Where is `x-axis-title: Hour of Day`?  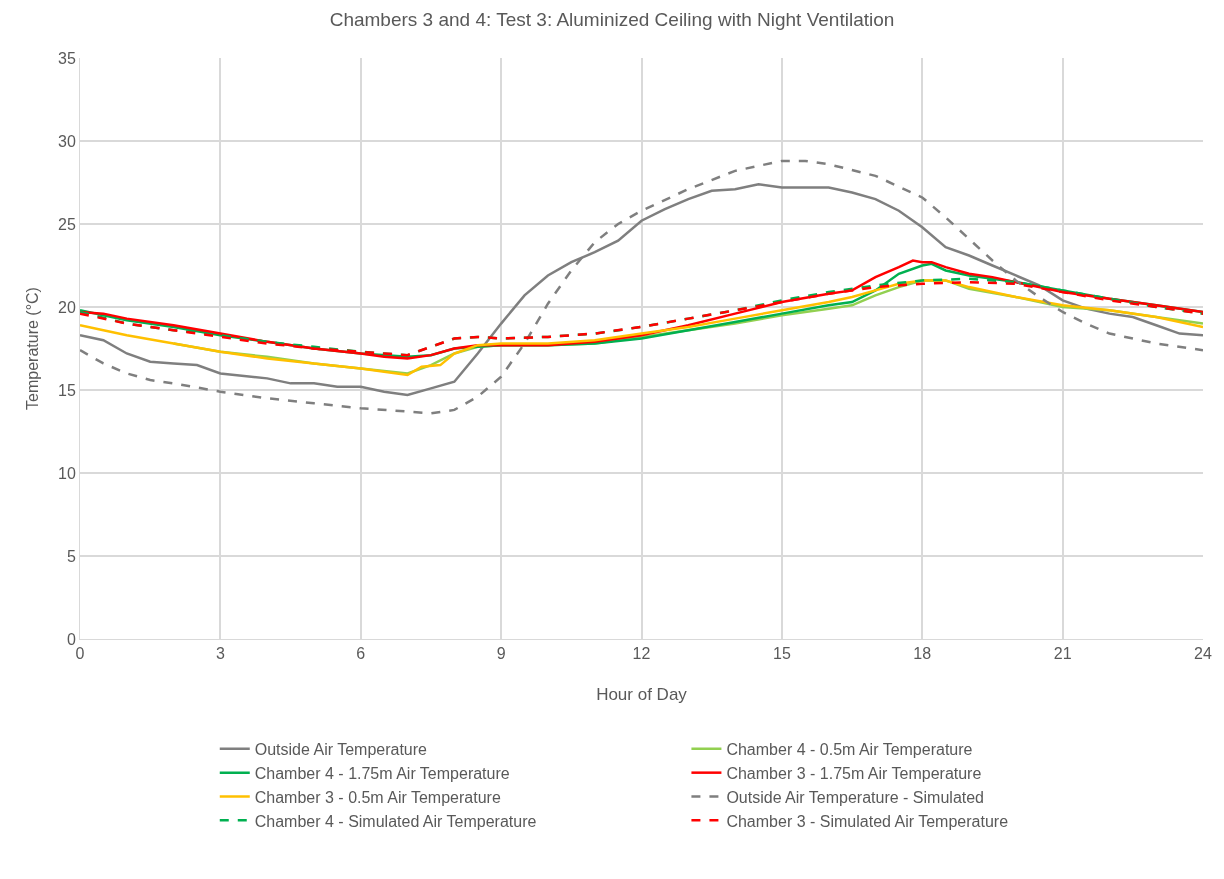
x-axis-title: Hour of Day is located at coordinates (642, 694).